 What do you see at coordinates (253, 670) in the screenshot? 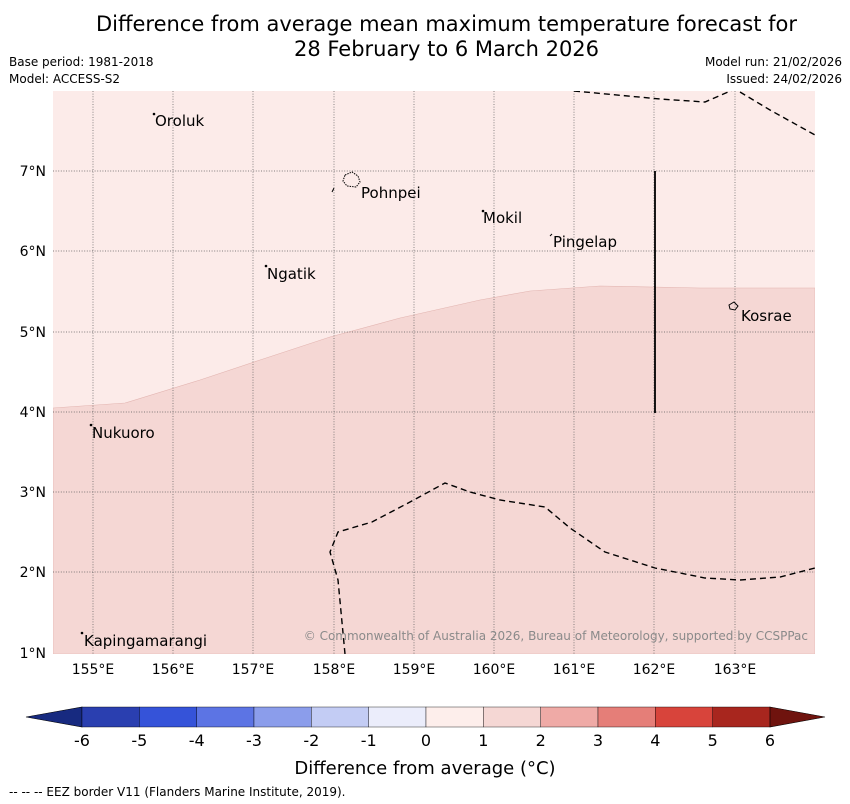
I see `lon-label-157e: 157°E` at bounding box center [253, 670].